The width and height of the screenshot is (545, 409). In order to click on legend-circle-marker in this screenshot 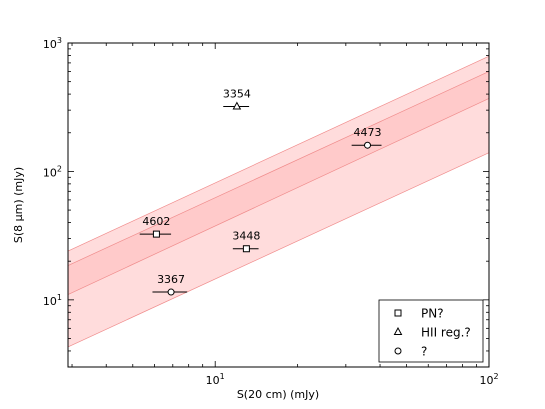, I will do `click(398, 351)`.